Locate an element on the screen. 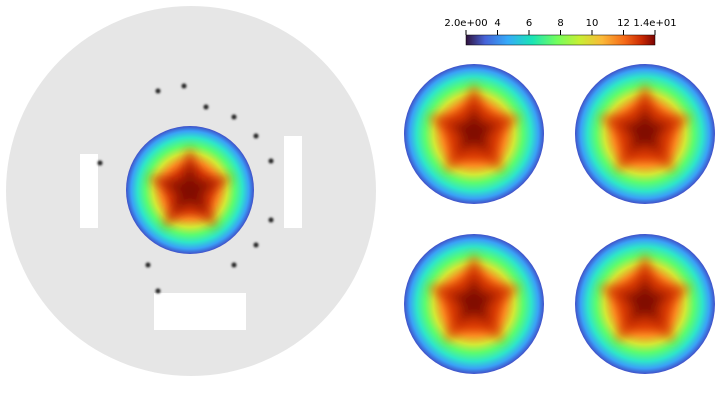  colorbar-gradient is located at coordinates (560, 40).